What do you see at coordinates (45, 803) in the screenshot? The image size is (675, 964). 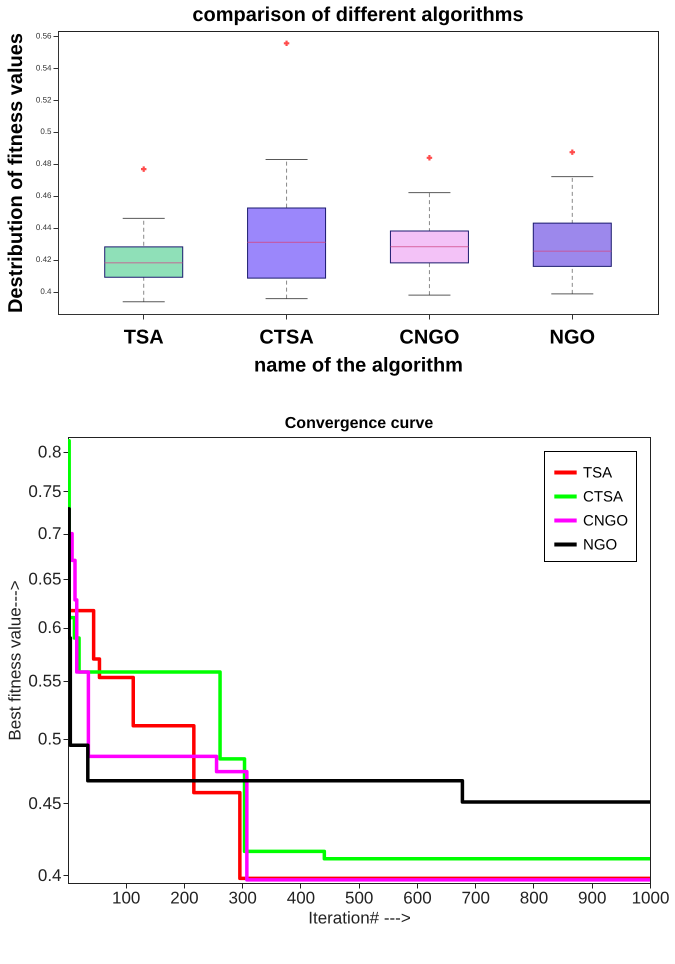 I see `y-tick-label: 0.45` at bounding box center [45, 803].